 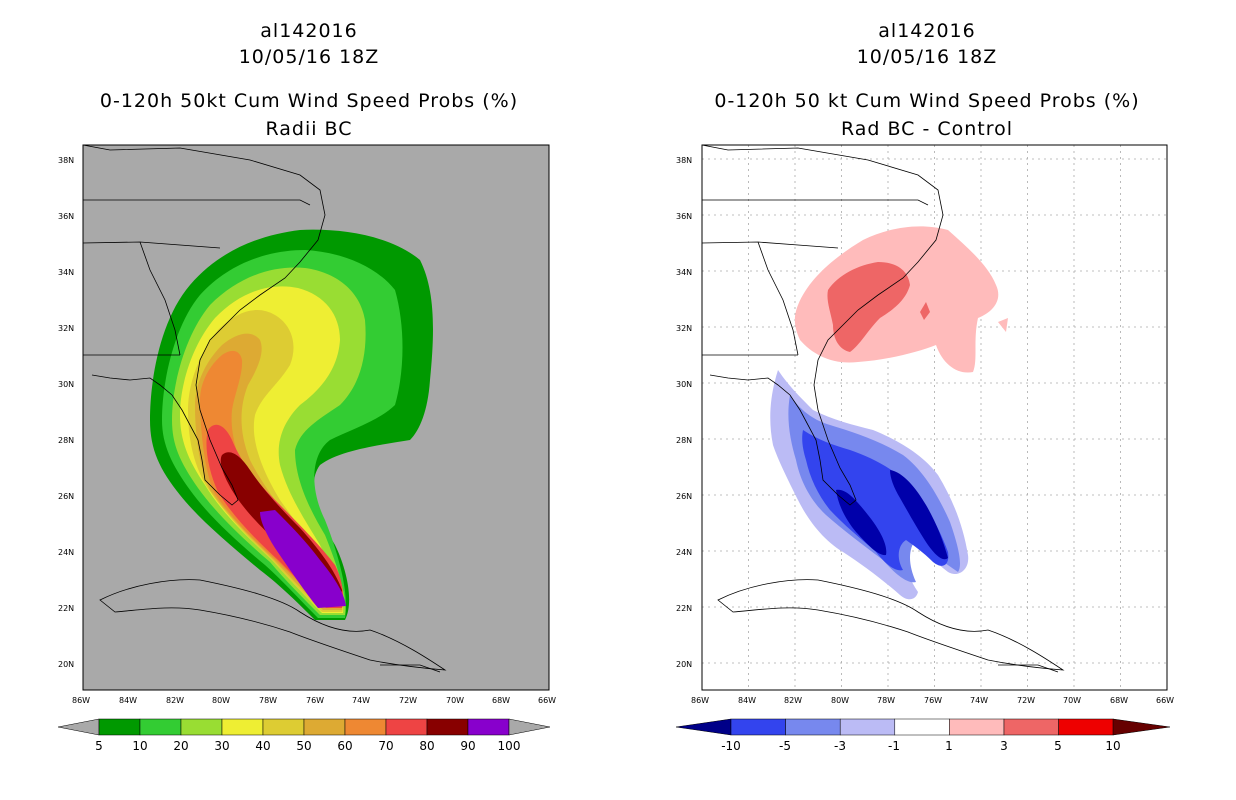 I want to click on right-lat-label: 32N, so click(x=684, y=328).